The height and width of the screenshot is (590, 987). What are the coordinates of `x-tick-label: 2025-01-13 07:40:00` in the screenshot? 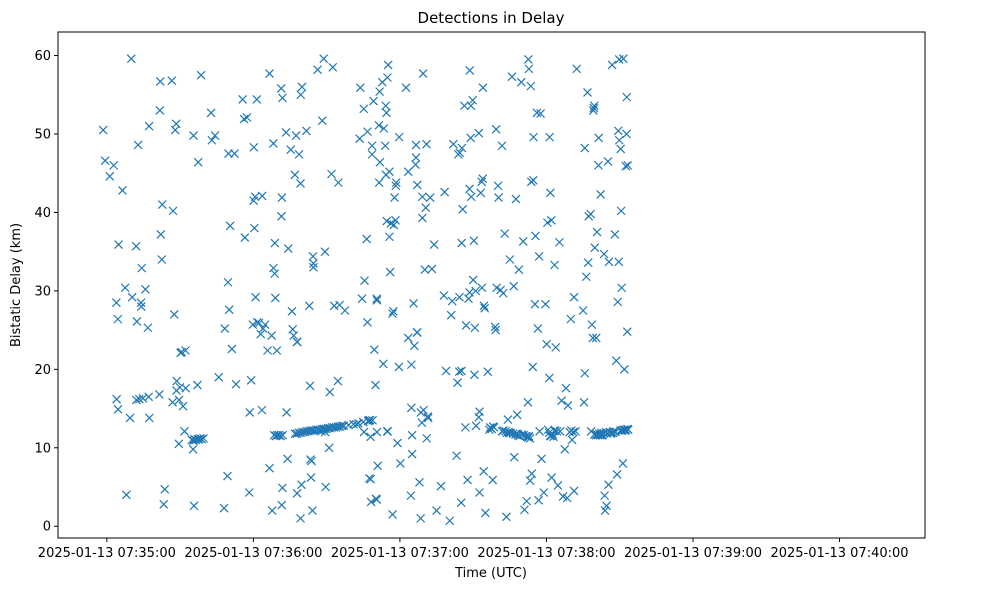 It's located at (839, 553).